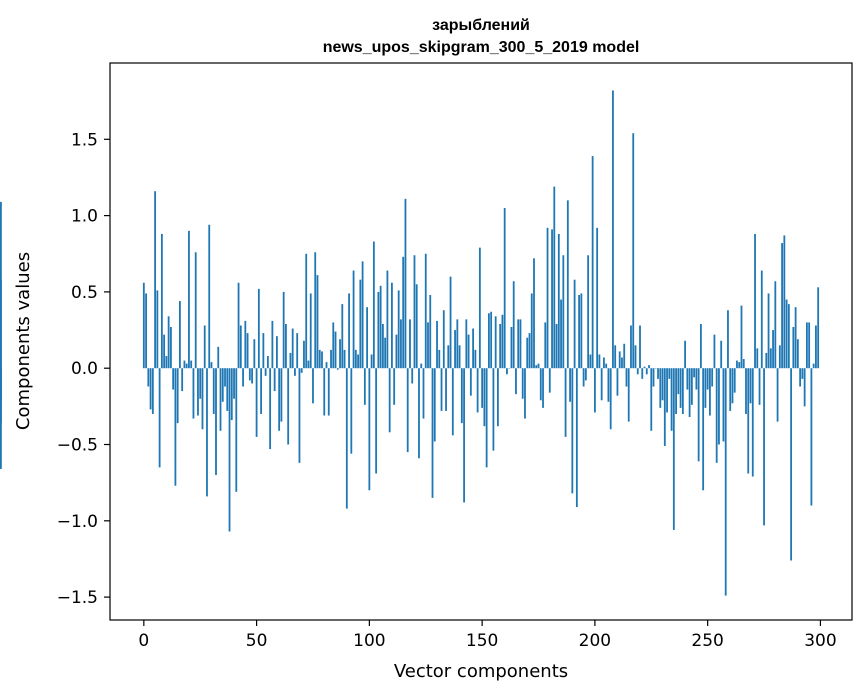 Image resolution: width=867 pixels, height=696 pixels. What do you see at coordinates (1, 324) in the screenshot?
I see `bar-undefined` at bounding box center [1, 324].